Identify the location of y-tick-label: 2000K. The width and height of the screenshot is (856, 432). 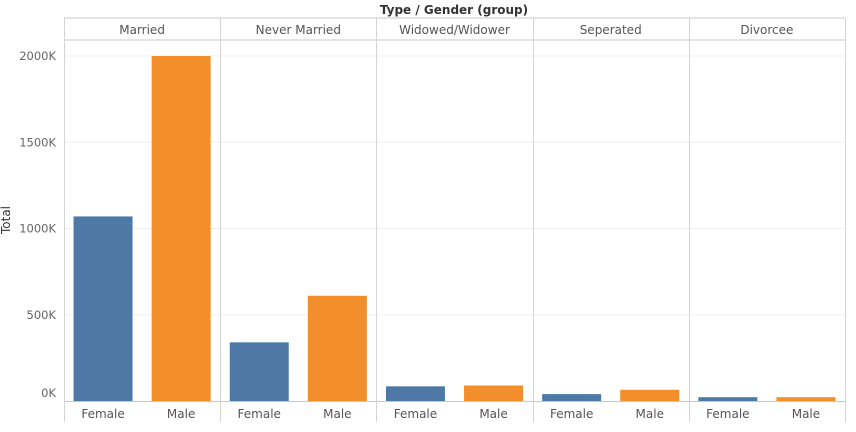
(37, 56).